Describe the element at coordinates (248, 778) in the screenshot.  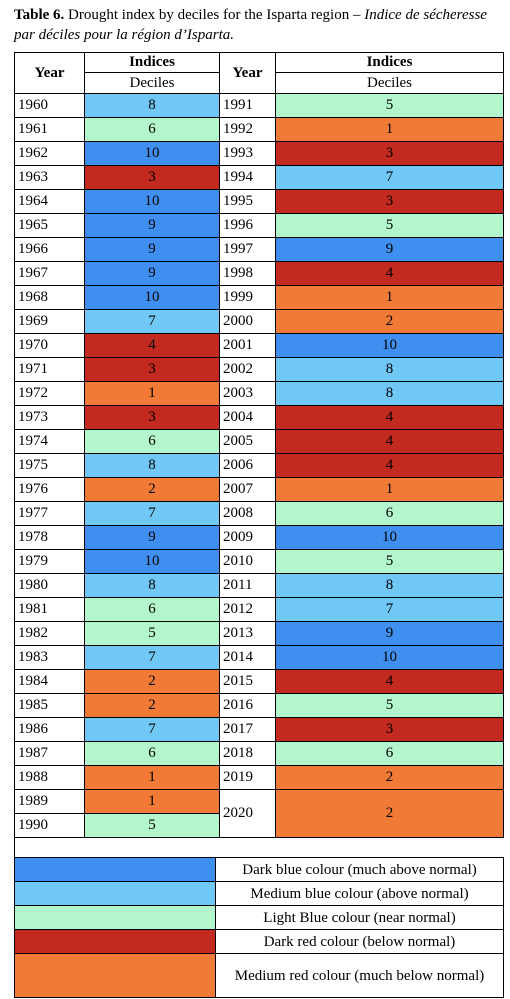
I see `right-year-cell: 2019` at that location.